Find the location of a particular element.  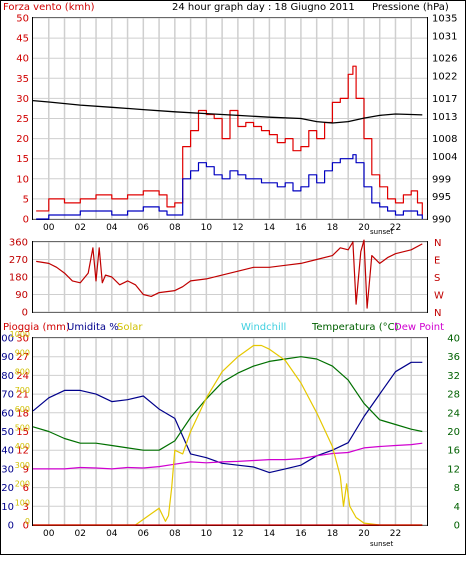

series-direction is located at coordinates (229, 274).